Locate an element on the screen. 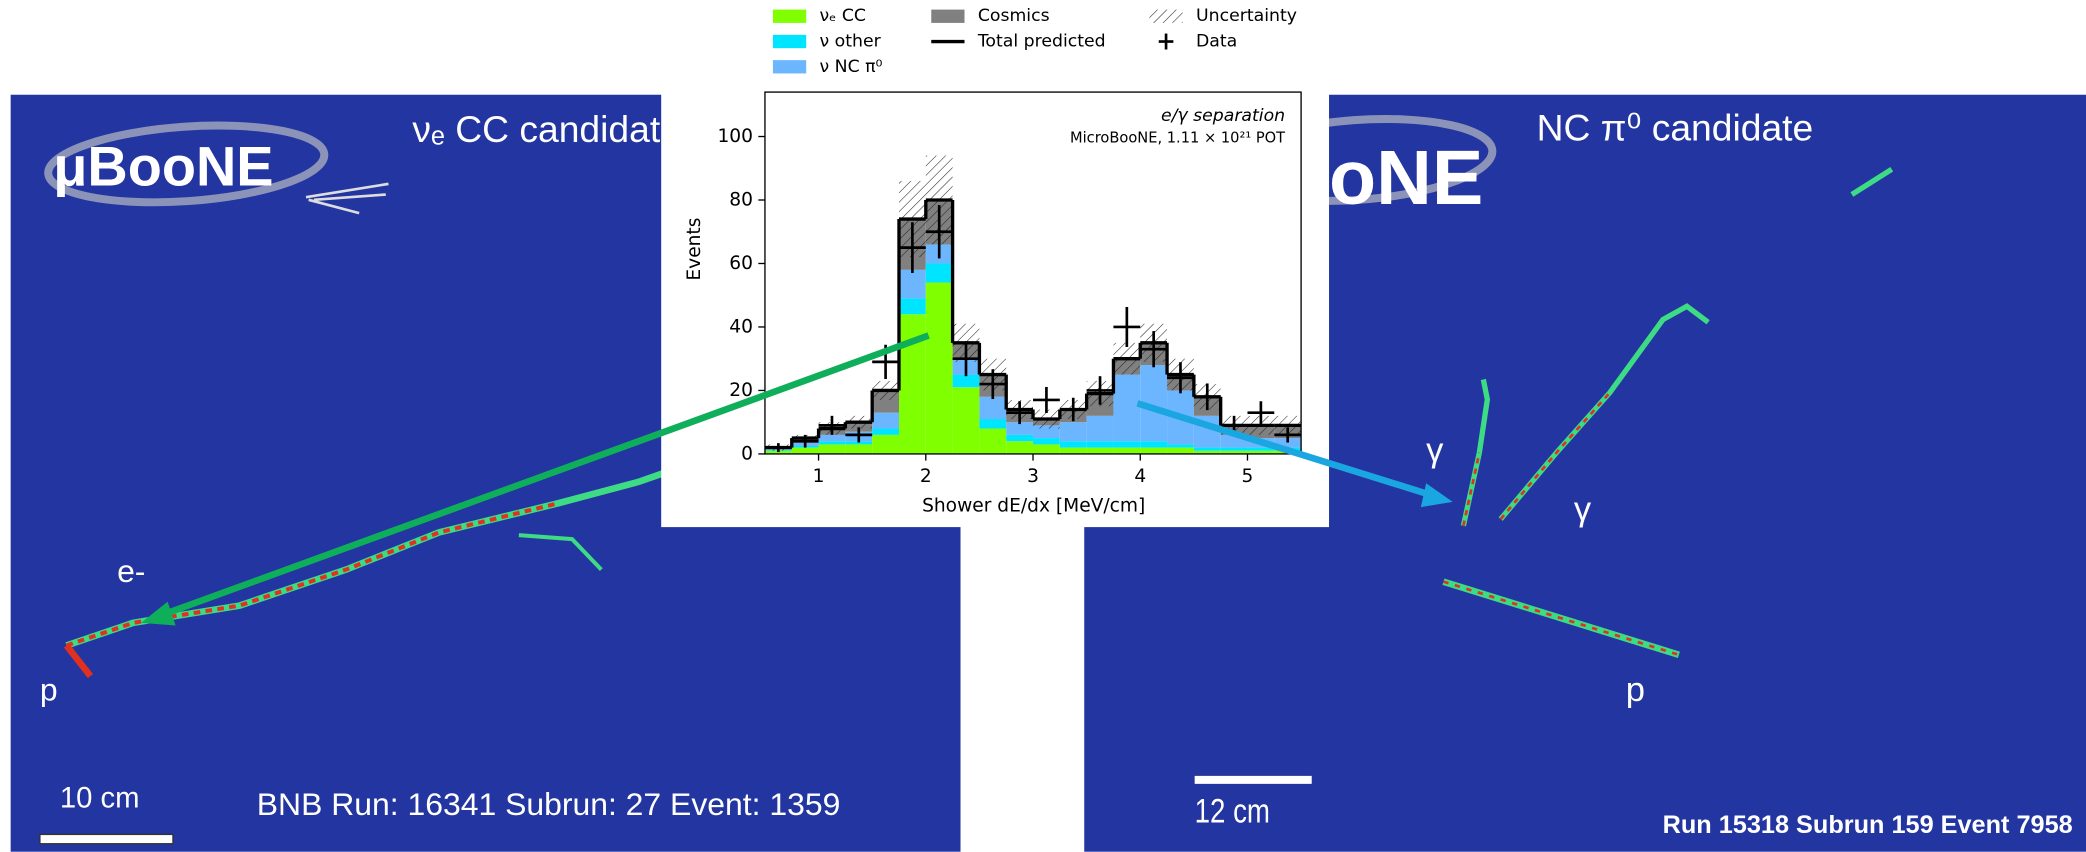 This screenshot has height=852, width=2086. event-info: Run 15318 Subrun 159 Event 7958 is located at coordinates (1868, 825).